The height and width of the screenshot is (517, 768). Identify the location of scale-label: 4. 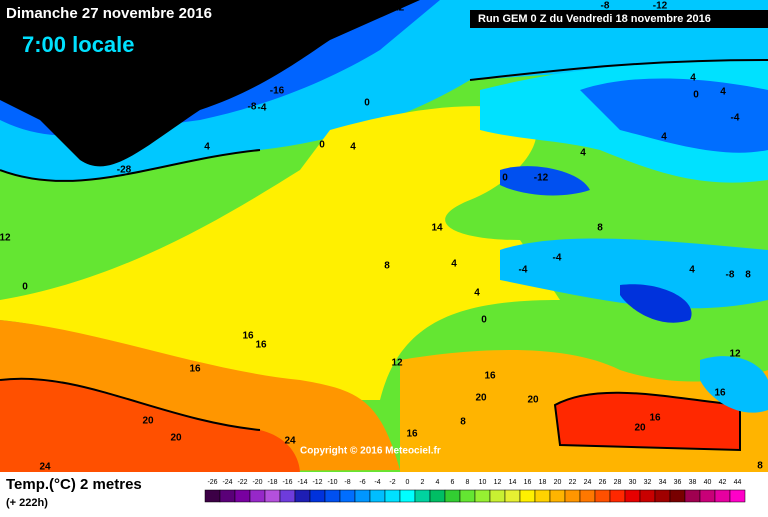
(438, 482).